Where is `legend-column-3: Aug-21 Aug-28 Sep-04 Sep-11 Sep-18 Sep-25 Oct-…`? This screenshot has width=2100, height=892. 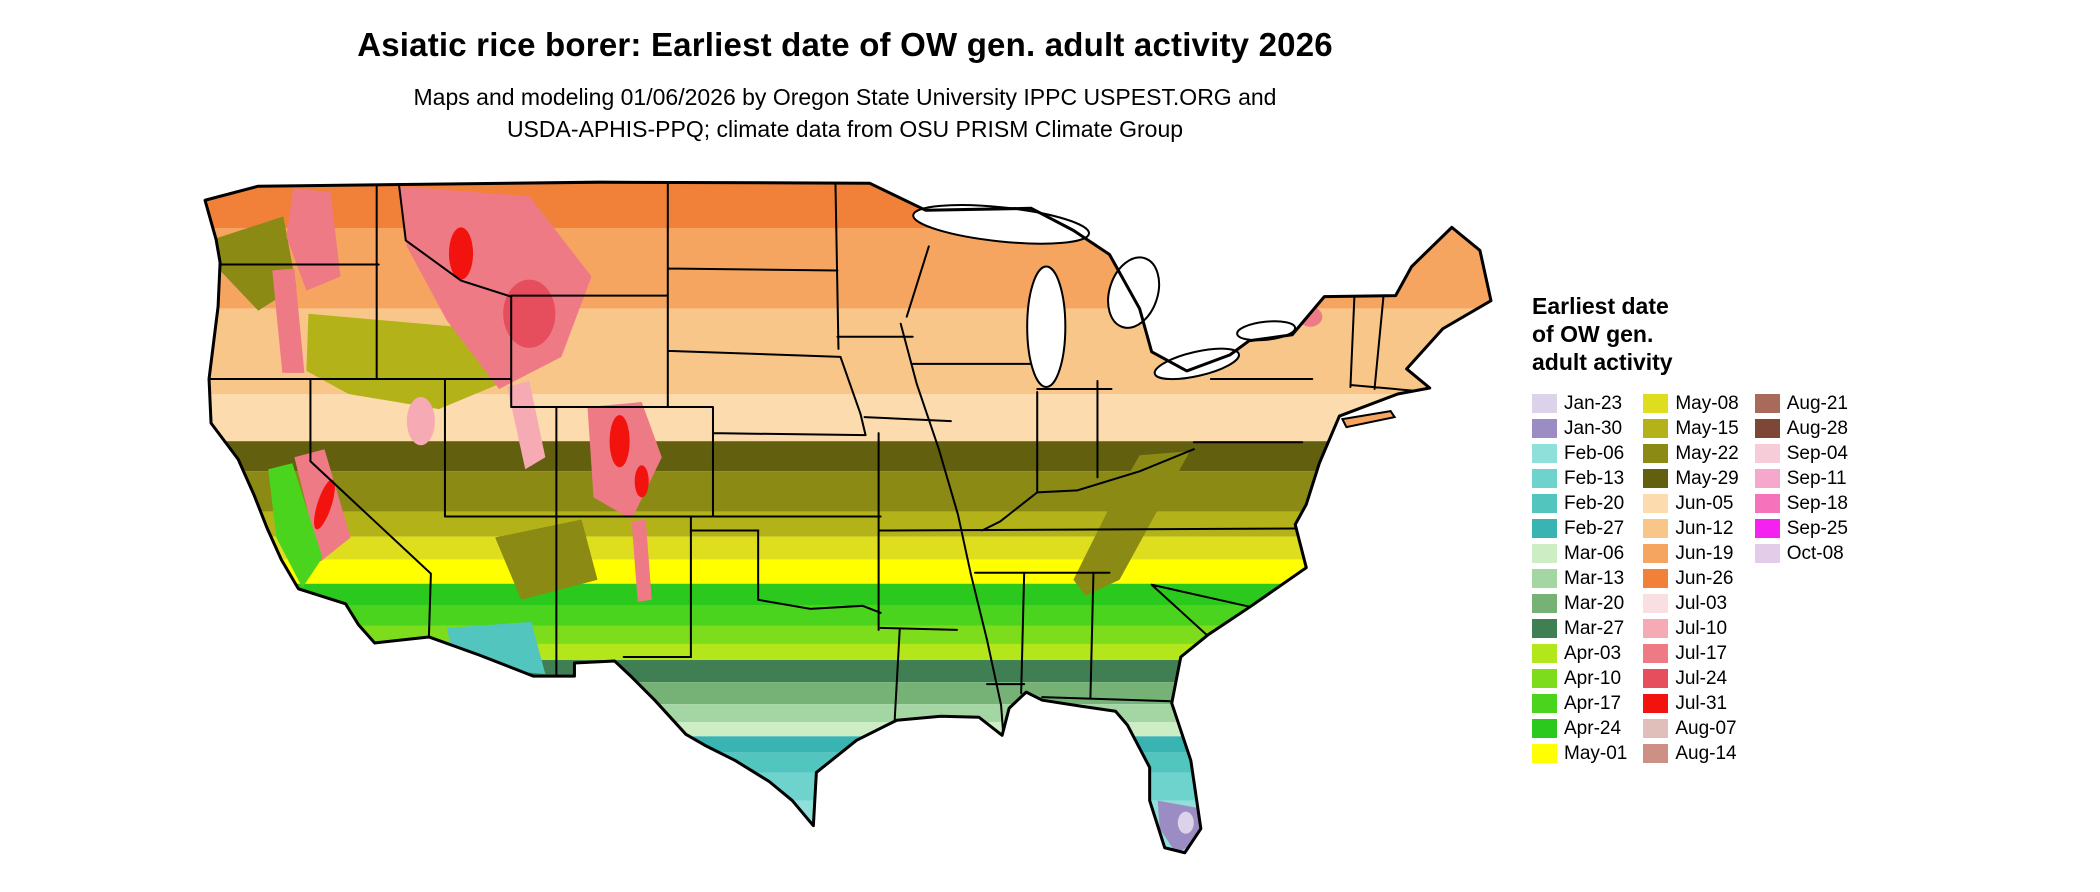 legend-column-3: Aug-21 Aug-28 Sep-04 Sep-11 Sep-18 Sep-25 Oct-… is located at coordinates (1801, 478).